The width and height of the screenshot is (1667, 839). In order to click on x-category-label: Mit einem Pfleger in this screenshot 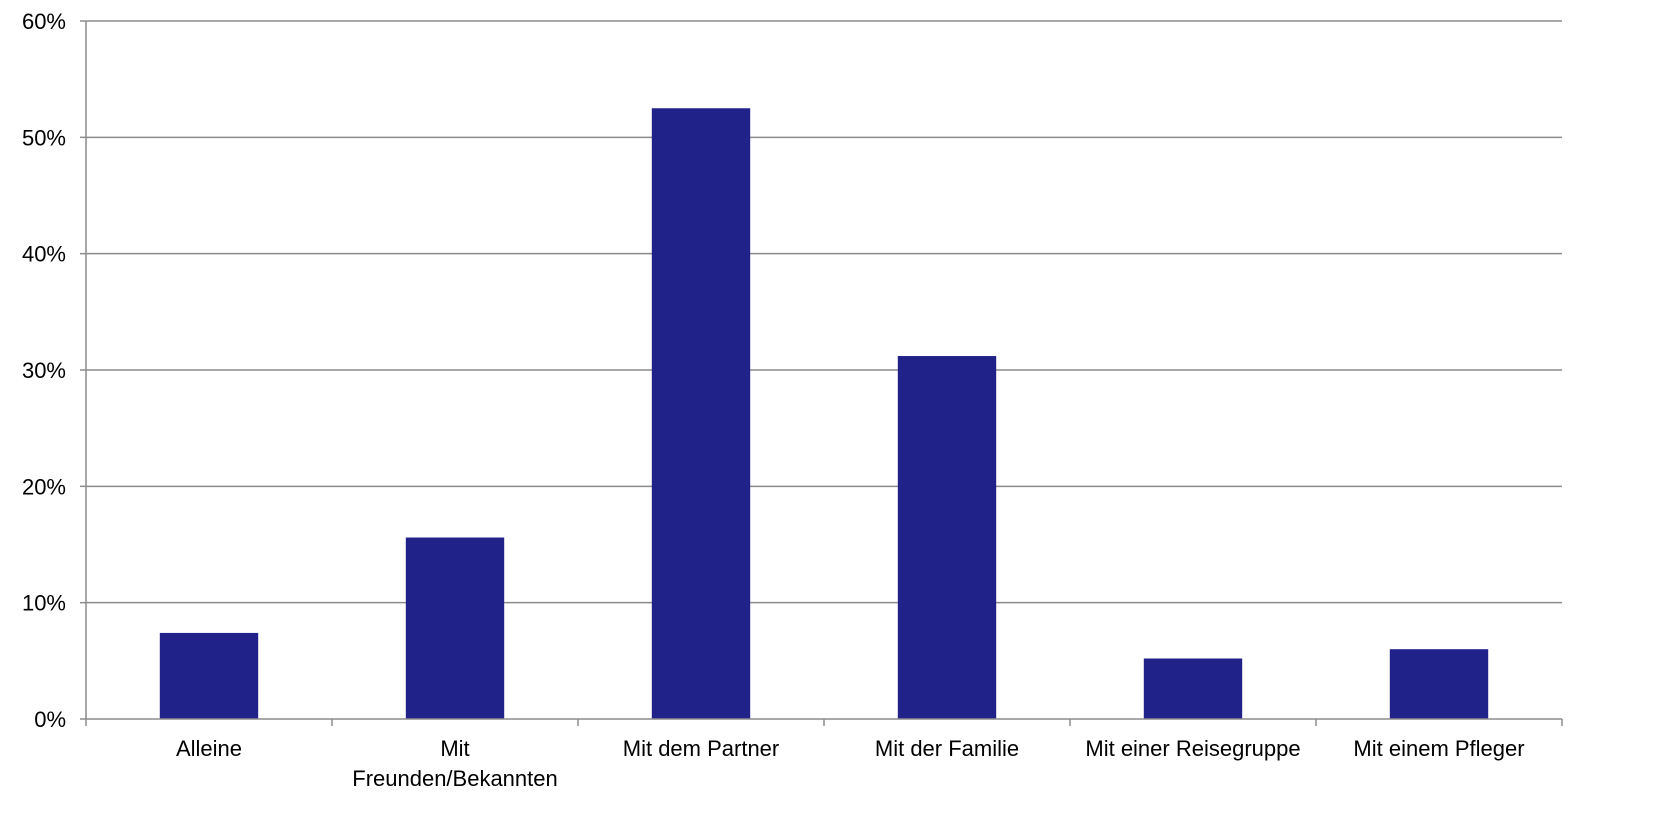, I will do `click(1438, 748)`.